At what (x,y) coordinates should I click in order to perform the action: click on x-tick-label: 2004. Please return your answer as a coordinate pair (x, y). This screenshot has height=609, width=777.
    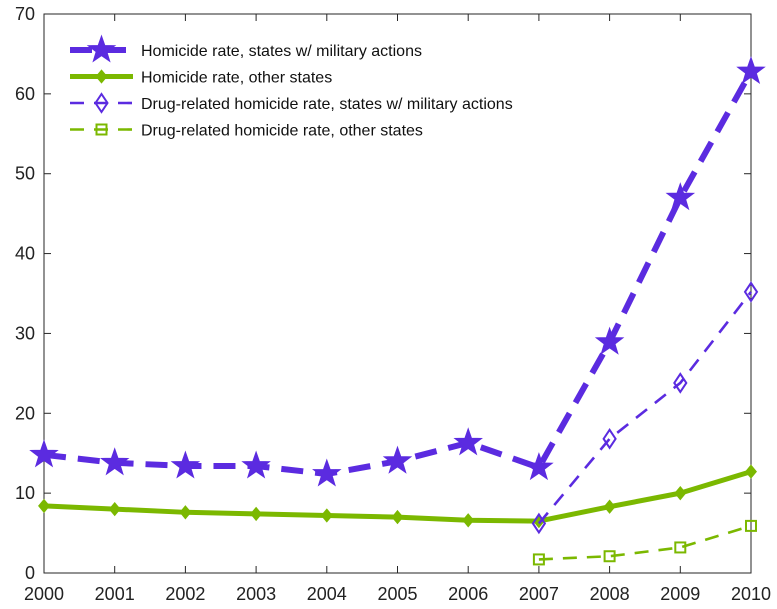
    Looking at the image, I should click on (327, 594).